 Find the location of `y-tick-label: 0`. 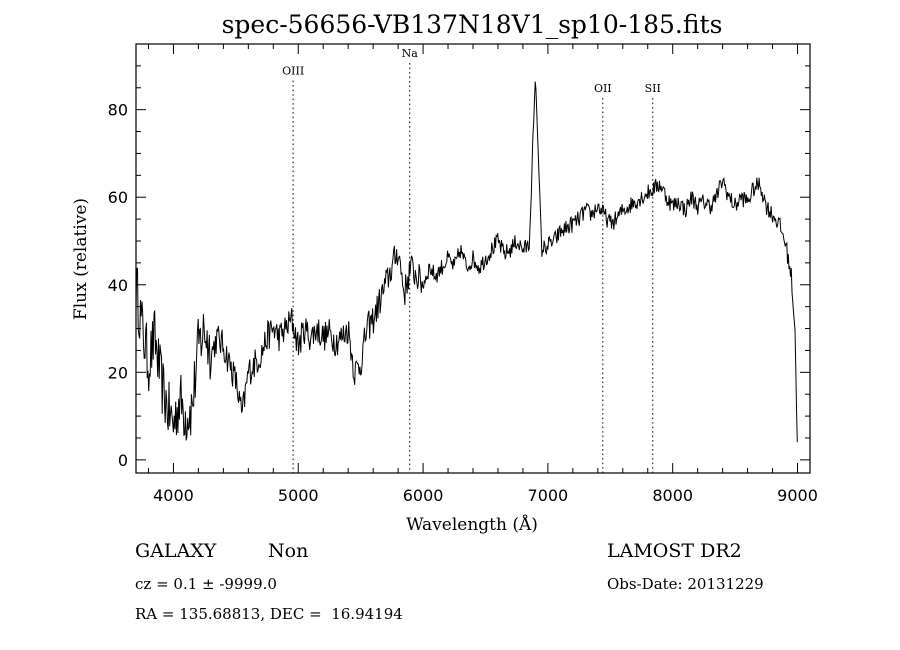

y-tick-label: 0 is located at coordinates (123, 460).